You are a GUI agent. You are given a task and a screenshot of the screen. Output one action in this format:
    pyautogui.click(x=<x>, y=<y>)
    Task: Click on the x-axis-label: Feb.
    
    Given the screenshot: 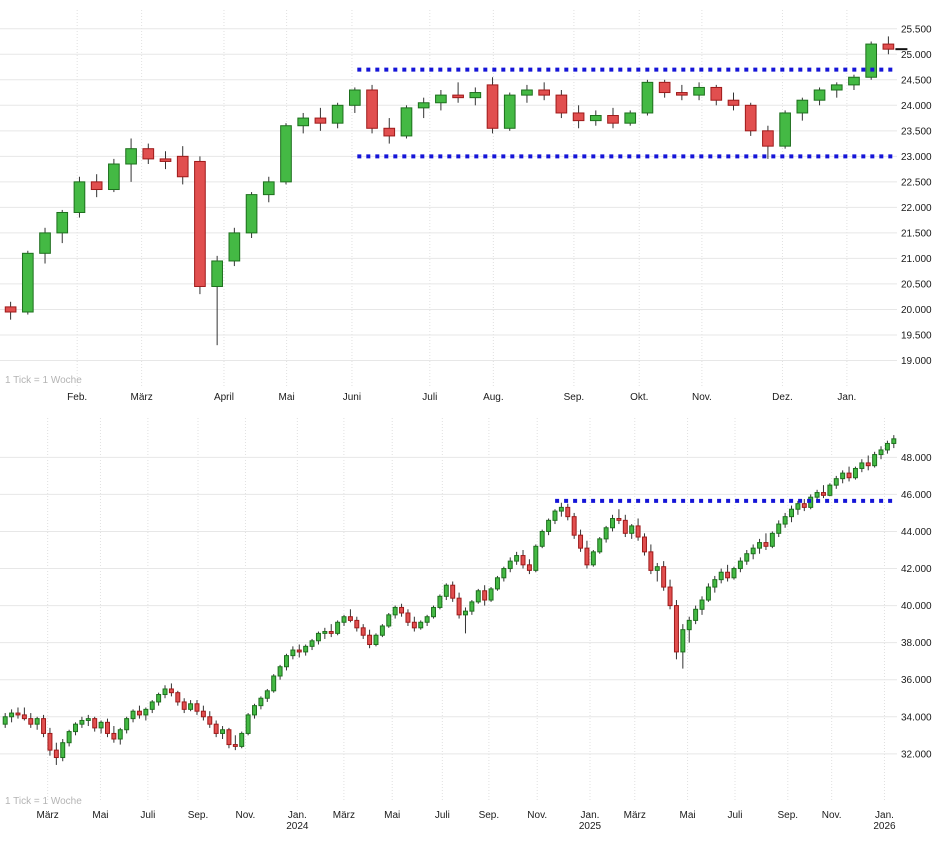 What is the action you would take?
    pyautogui.click(x=77, y=397)
    